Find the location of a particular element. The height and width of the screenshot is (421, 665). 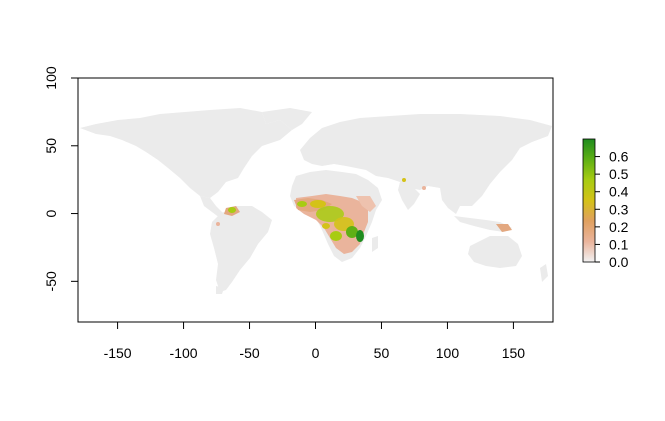

x-tick-label: -150 is located at coordinates (118, 353).